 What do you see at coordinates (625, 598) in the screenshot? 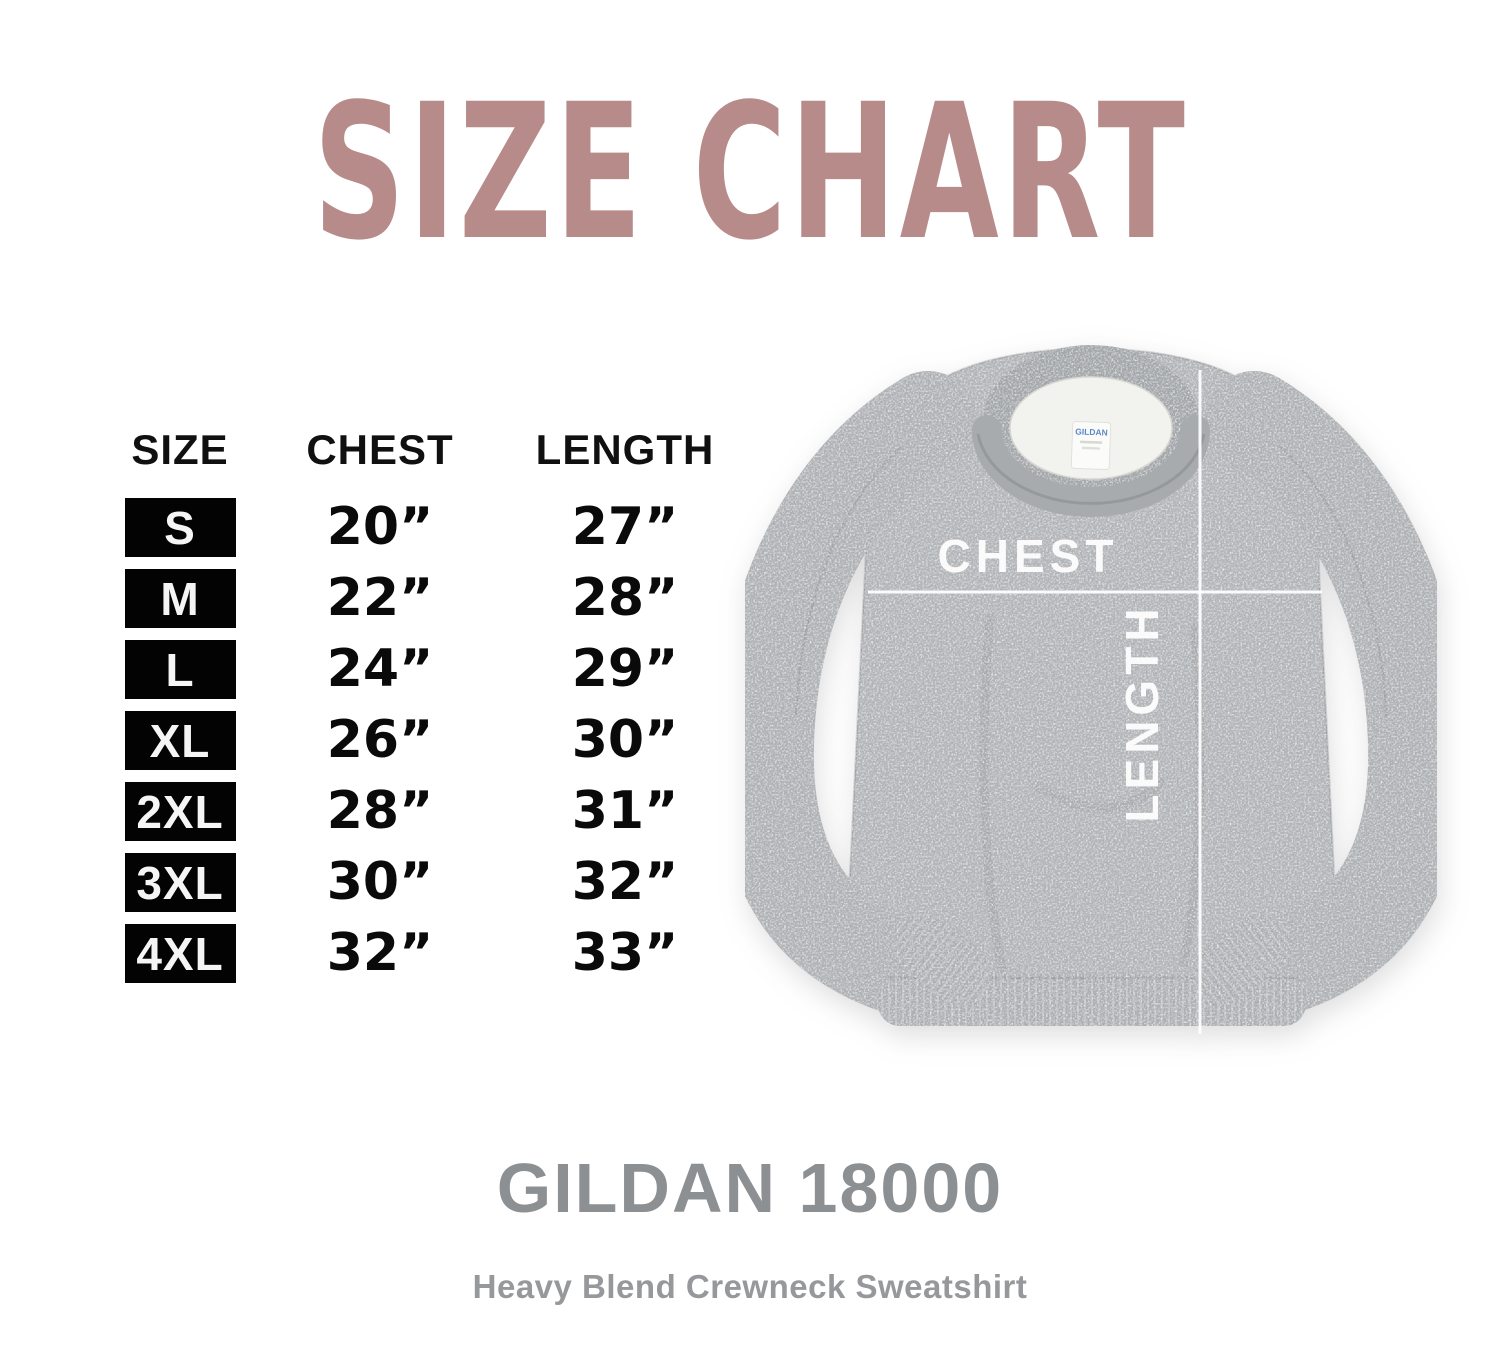
I see `length-value: 28”` at bounding box center [625, 598].